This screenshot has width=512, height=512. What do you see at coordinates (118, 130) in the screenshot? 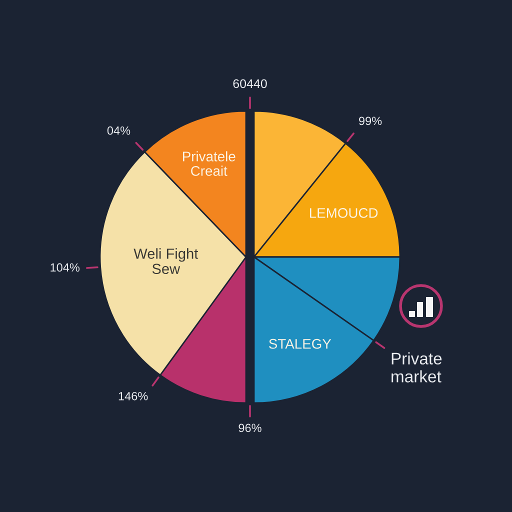
I see `text: 04%` at bounding box center [118, 130].